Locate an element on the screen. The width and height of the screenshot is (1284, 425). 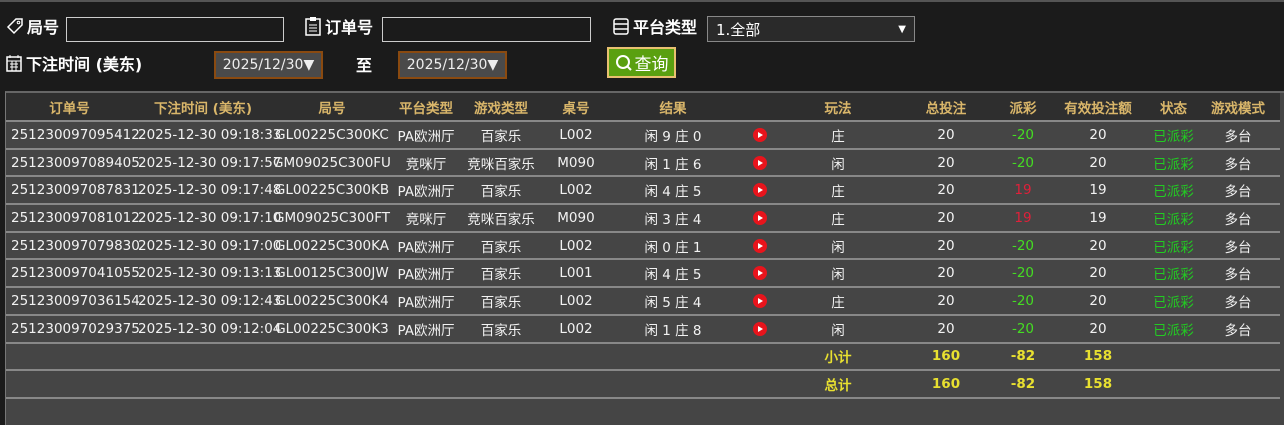
column-header: 游戏类型 is located at coordinates (501, 107).